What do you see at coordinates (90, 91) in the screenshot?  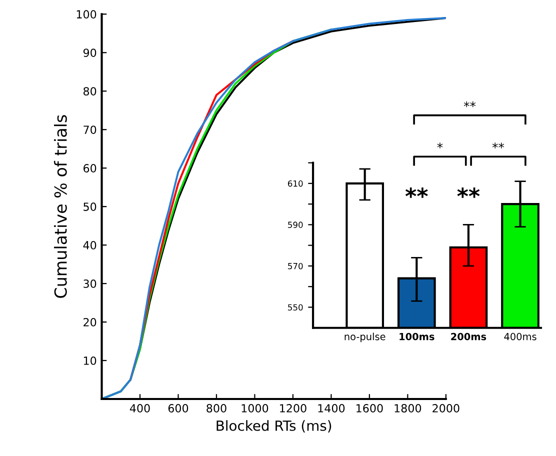 I see `y-tick-label: 80` at bounding box center [90, 91].